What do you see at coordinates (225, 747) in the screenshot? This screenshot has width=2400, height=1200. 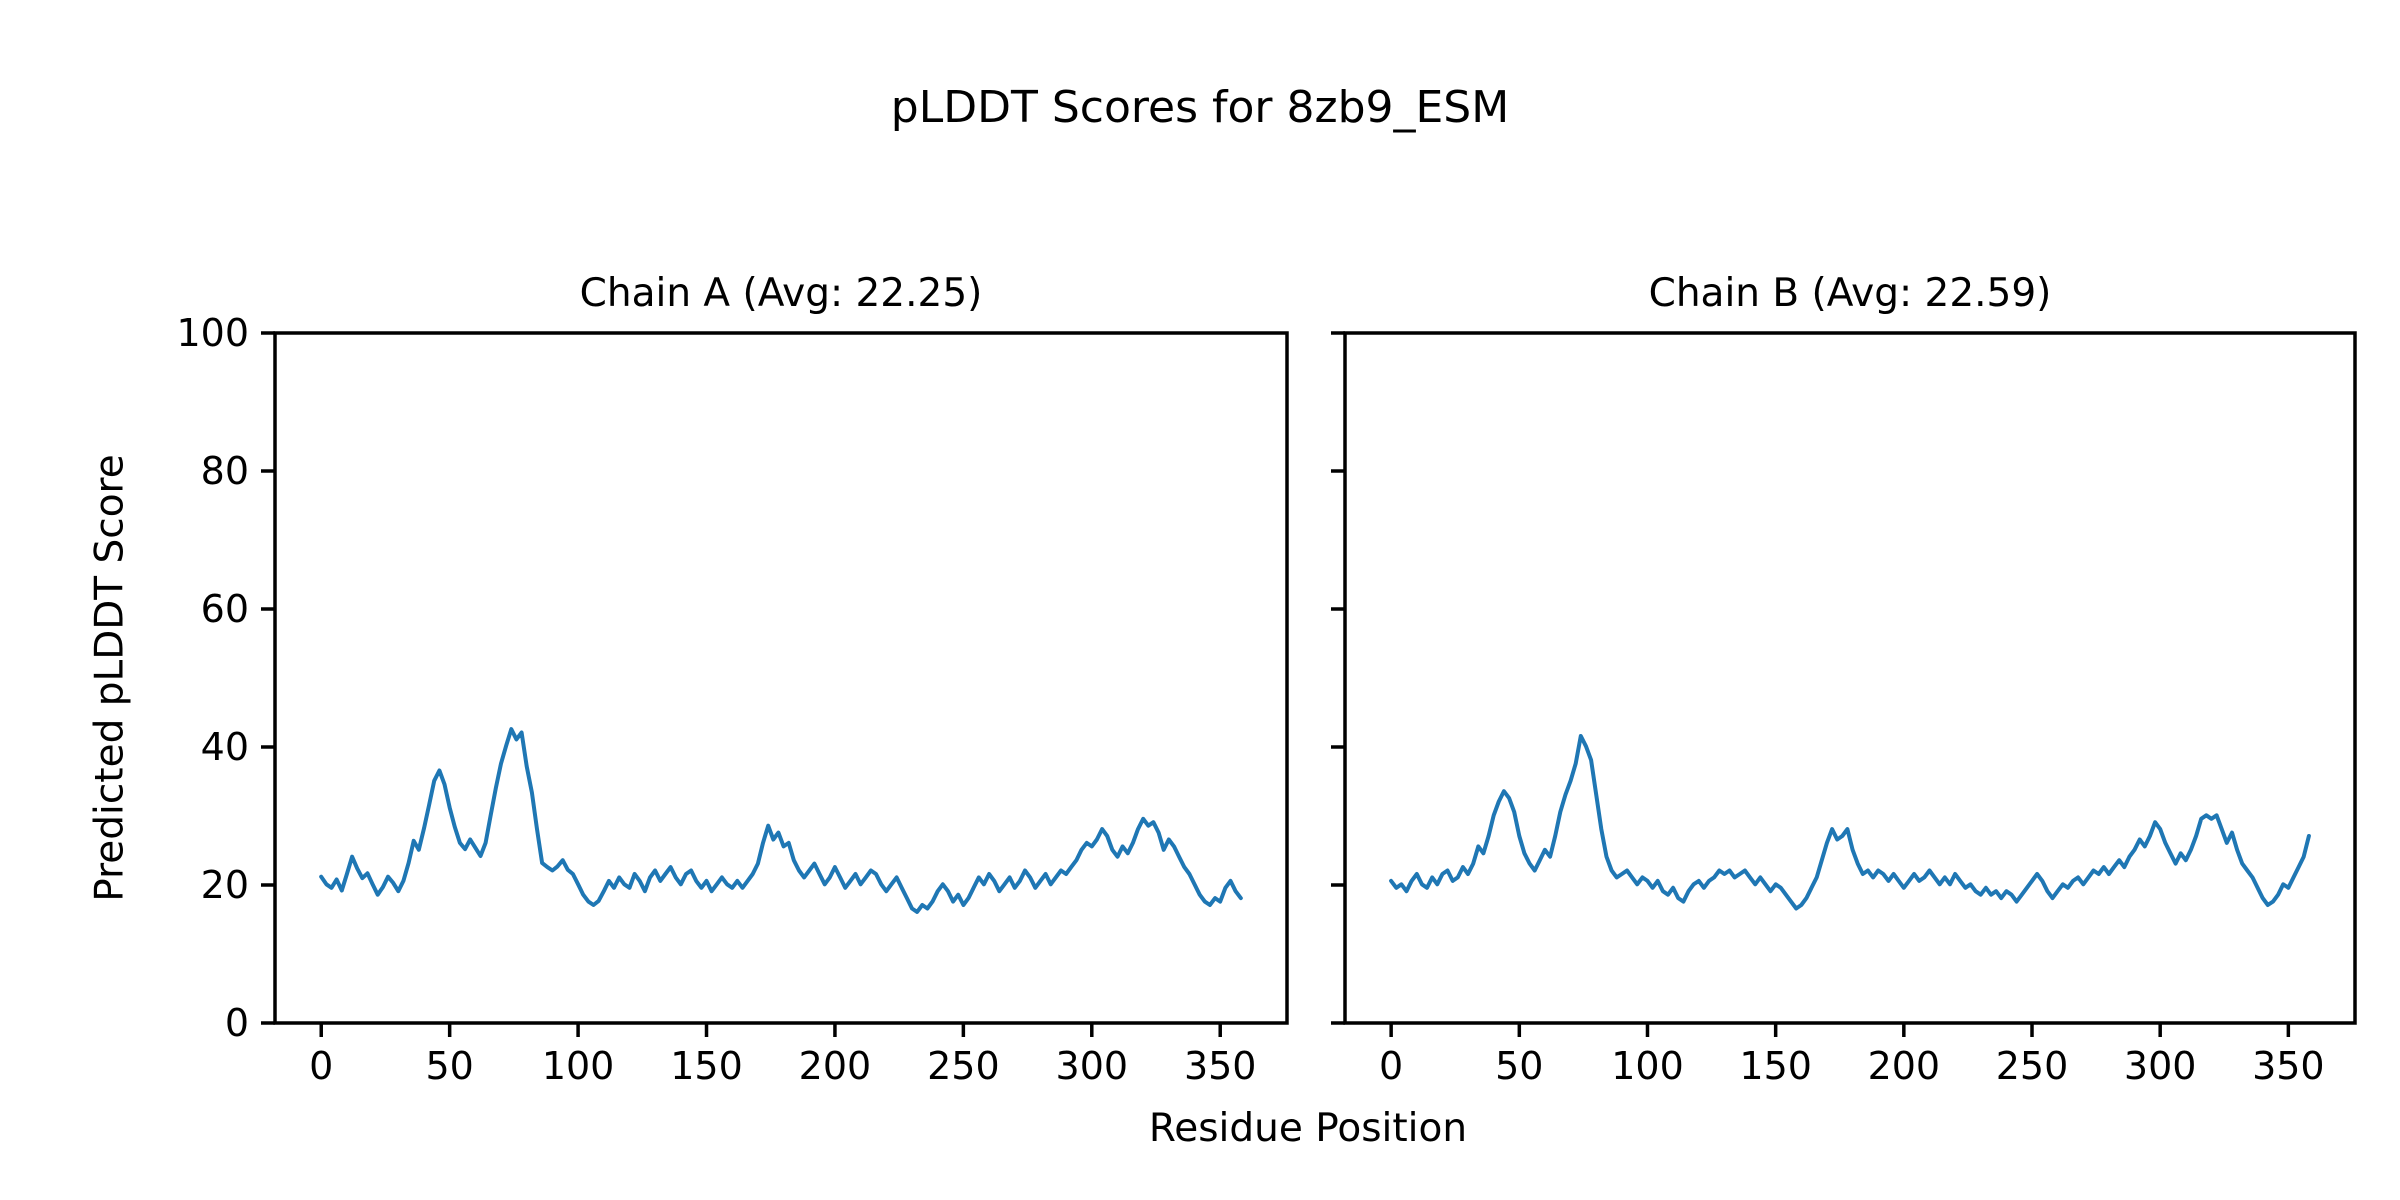 I see `y-tick-label: 40` at bounding box center [225, 747].